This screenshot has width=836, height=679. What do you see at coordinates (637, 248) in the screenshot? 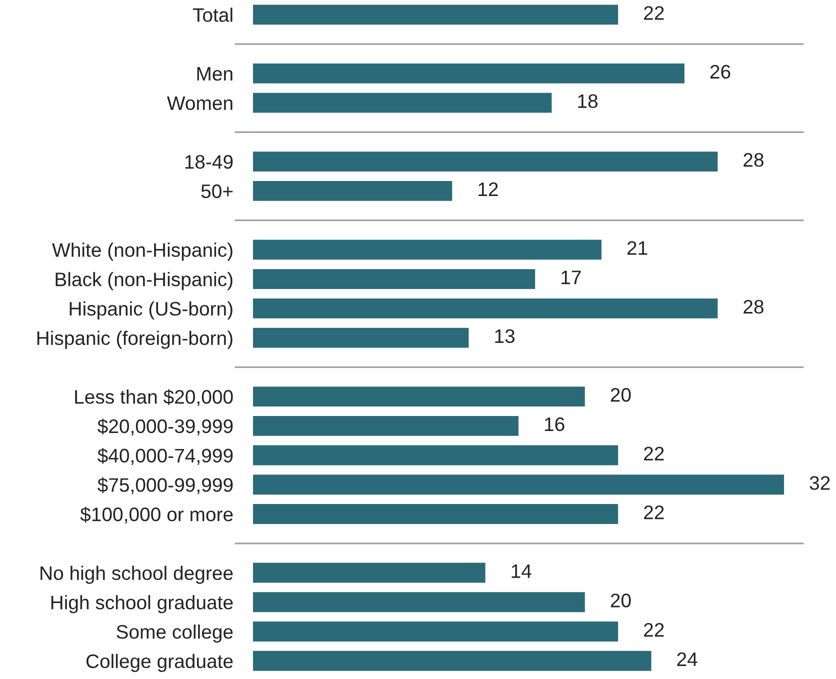
I see `data-label: 21` at bounding box center [637, 248].